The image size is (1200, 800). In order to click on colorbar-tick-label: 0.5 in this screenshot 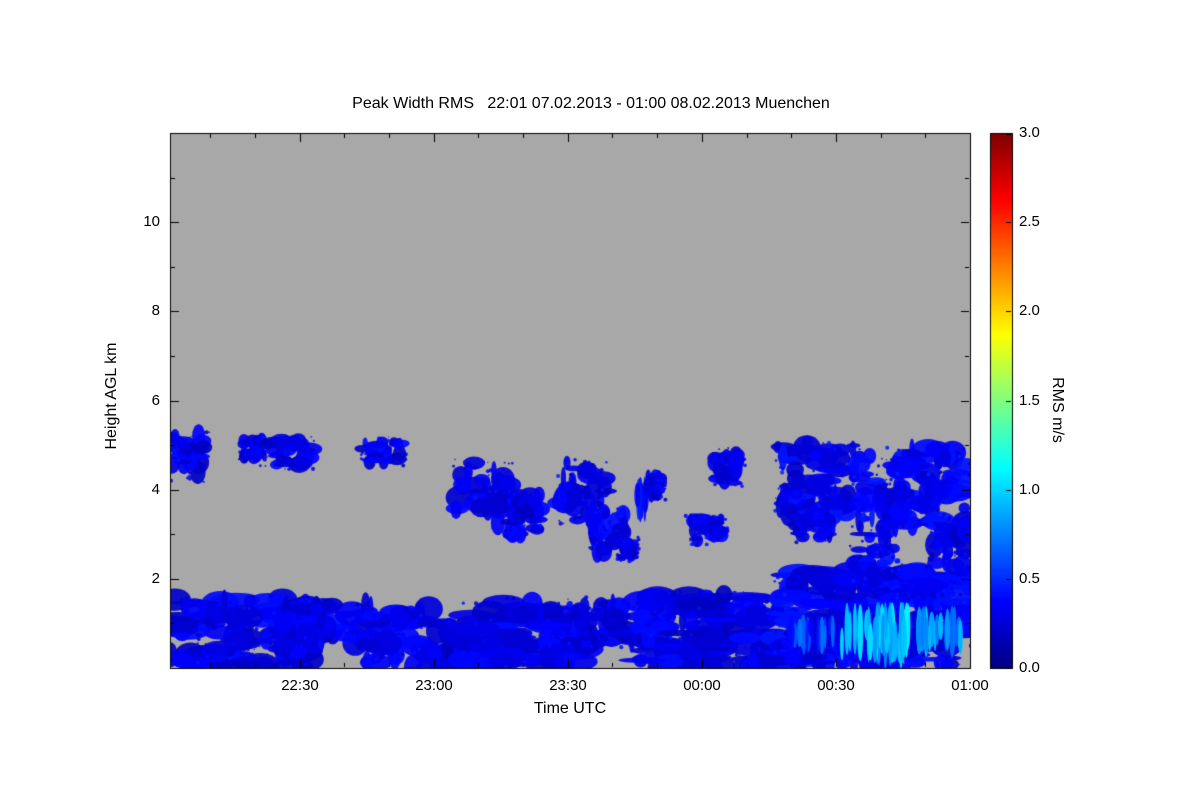, I will do `click(1029, 578)`.